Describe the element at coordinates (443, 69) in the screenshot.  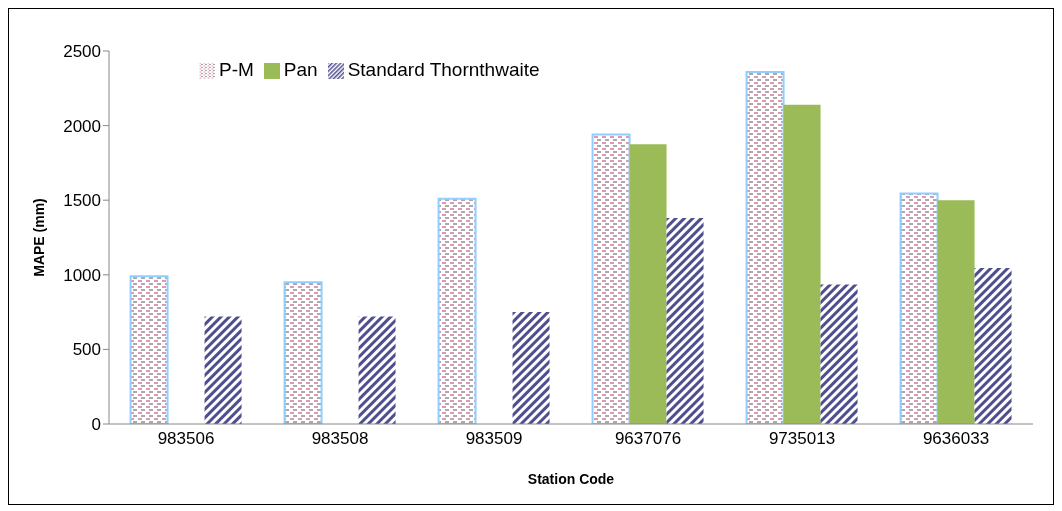
I see `legend-label: Standard Thornthwaite` at that location.